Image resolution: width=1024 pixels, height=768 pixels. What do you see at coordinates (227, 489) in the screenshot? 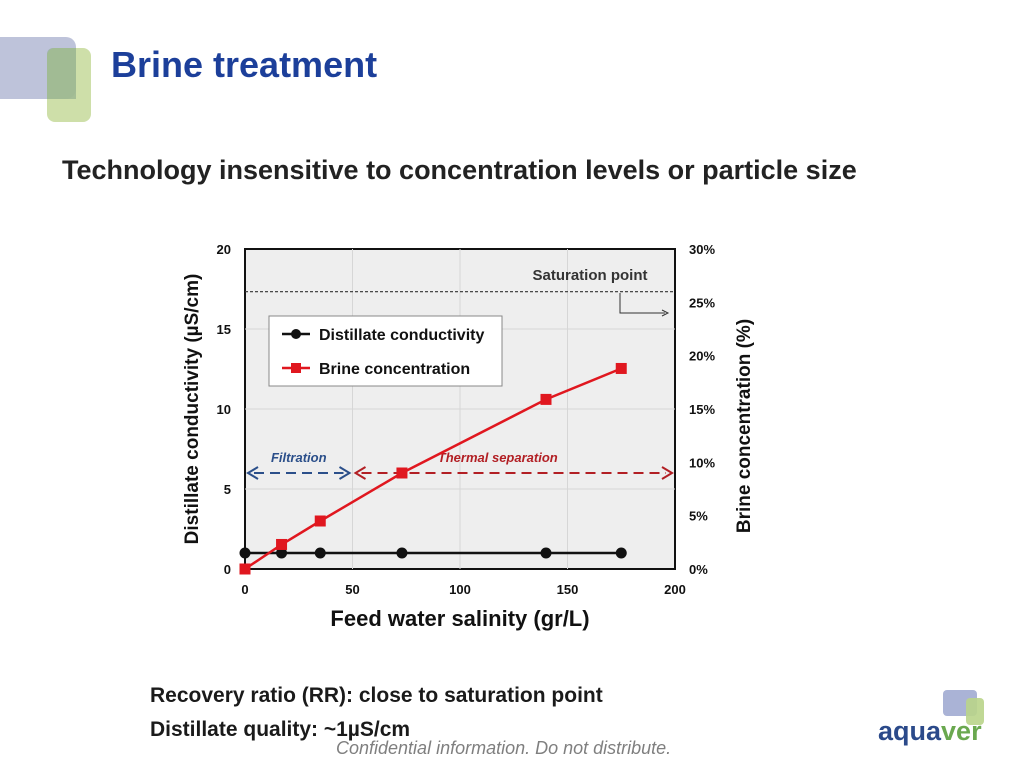
I see `y-tick-label: 5` at bounding box center [227, 489].